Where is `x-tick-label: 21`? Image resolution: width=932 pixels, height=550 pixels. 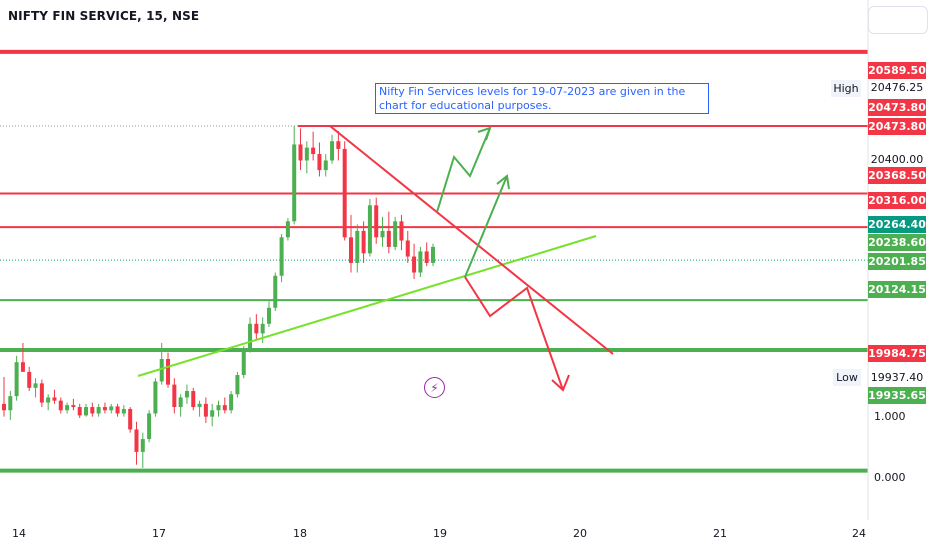
x-tick-label: 21 is located at coordinates (720, 533).